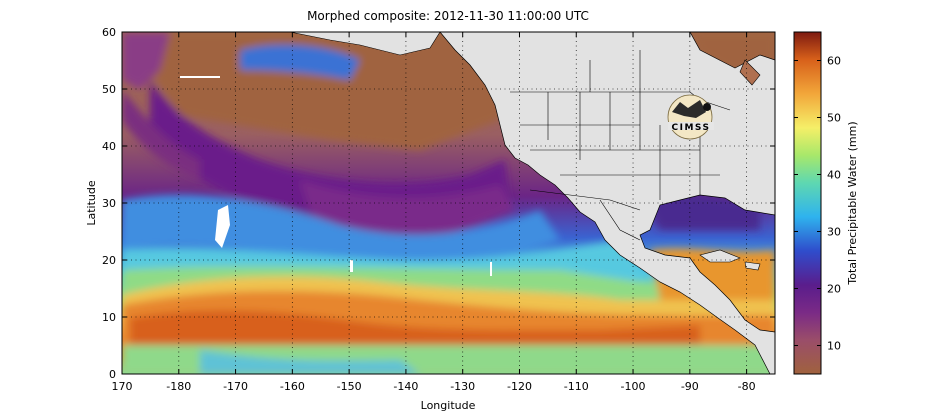  Describe the element at coordinates (834, 61) in the screenshot. I see `colorbar-tick-label: 60` at that location.